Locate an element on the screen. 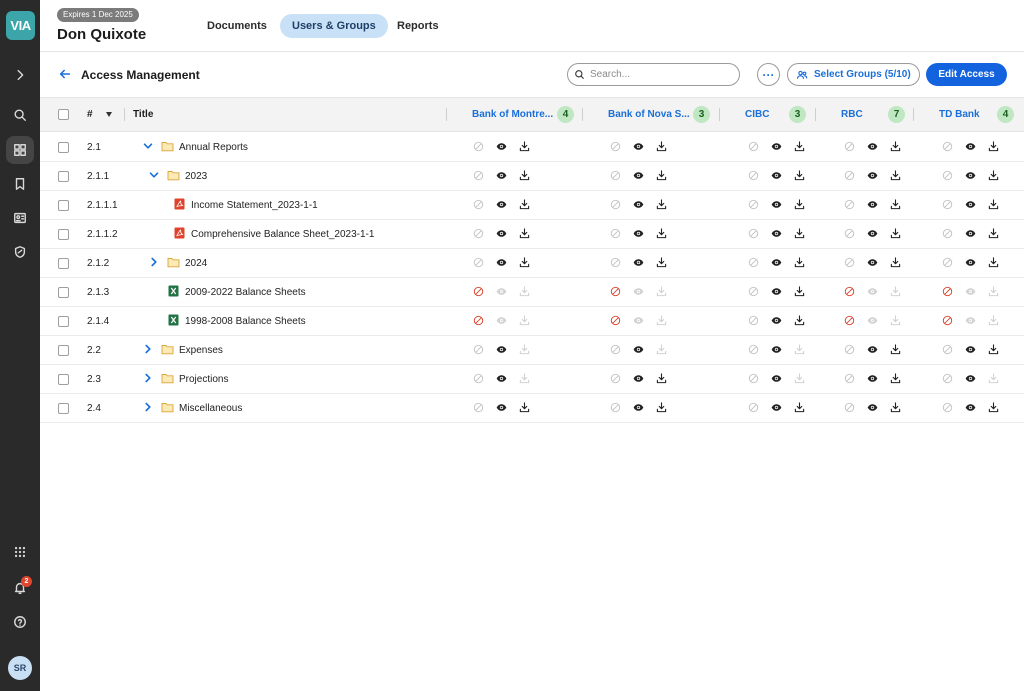 Image resolution: width=1024 pixels, height=691 pixels. dashboard-icon is located at coordinates (20, 150).